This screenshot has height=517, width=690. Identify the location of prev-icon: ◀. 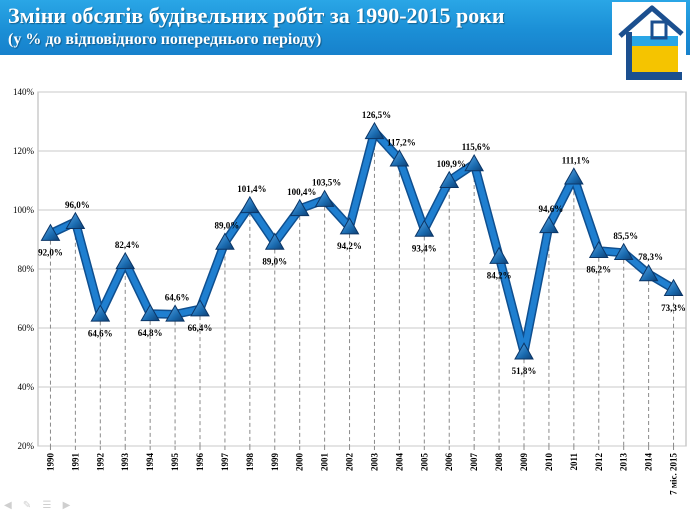
(10, 505).